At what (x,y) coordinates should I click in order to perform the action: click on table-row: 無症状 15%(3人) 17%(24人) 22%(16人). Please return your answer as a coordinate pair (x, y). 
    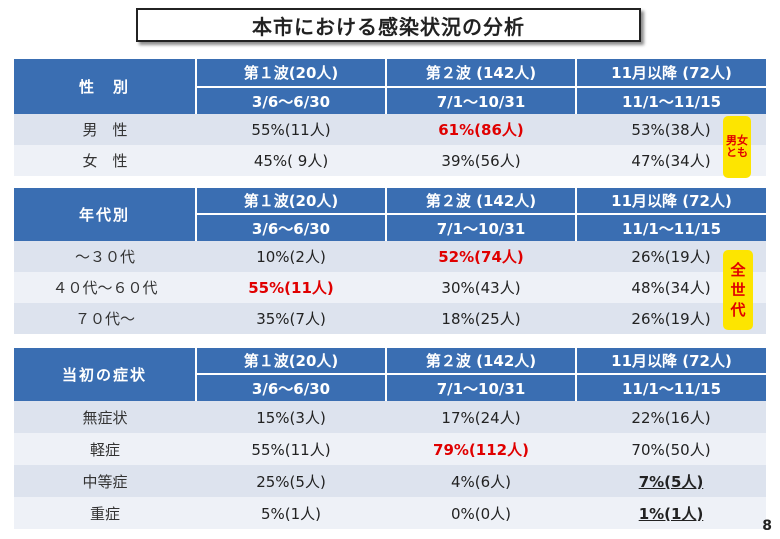
    Looking at the image, I should click on (390, 417).